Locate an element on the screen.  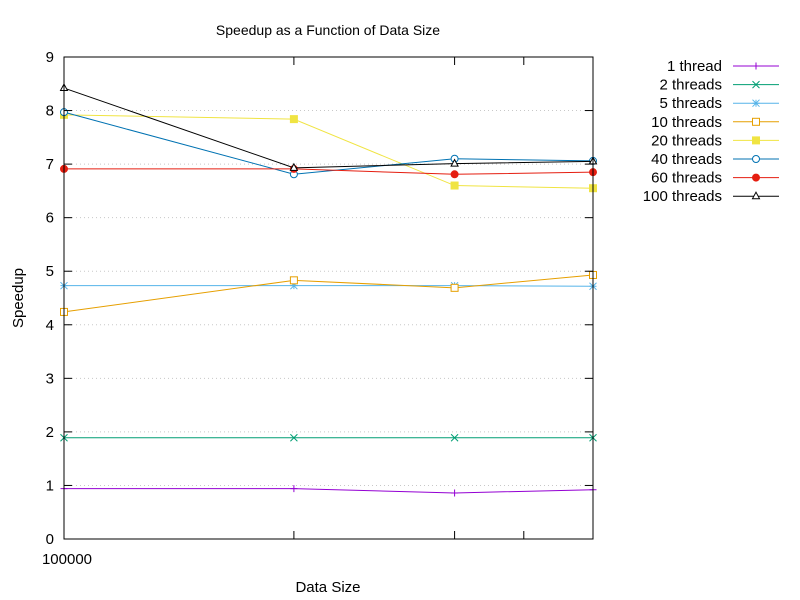
series-100-threads is located at coordinates (328, 127).